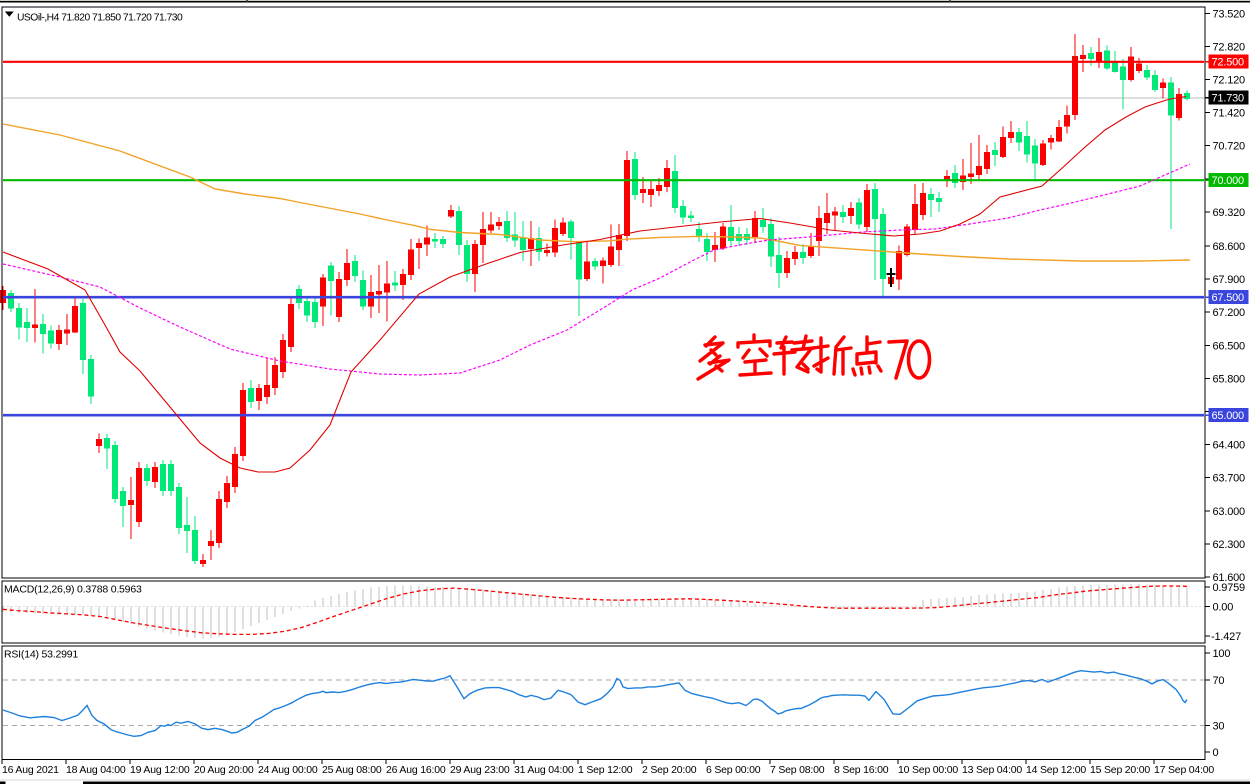 The height and width of the screenshot is (784, 1250). Describe the element at coordinates (1229, 47) in the screenshot. I see `svg-text: 72.820` at that location.